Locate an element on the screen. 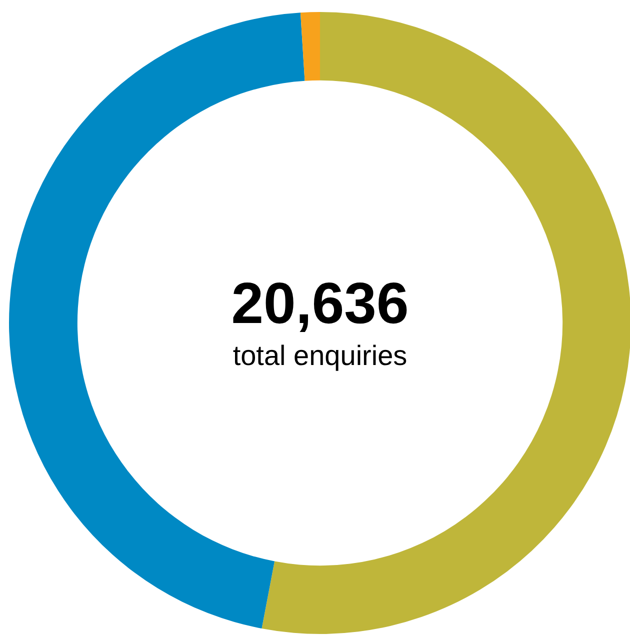 The width and height of the screenshot is (630, 635). text: 20,636 is located at coordinates (320, 303).